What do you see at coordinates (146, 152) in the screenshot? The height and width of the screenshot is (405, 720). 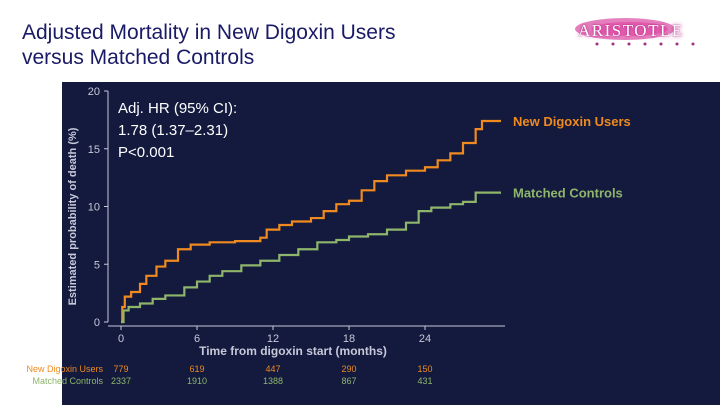 I see `annotation-line-3: P<0.001` at bounding box center [146, 152].